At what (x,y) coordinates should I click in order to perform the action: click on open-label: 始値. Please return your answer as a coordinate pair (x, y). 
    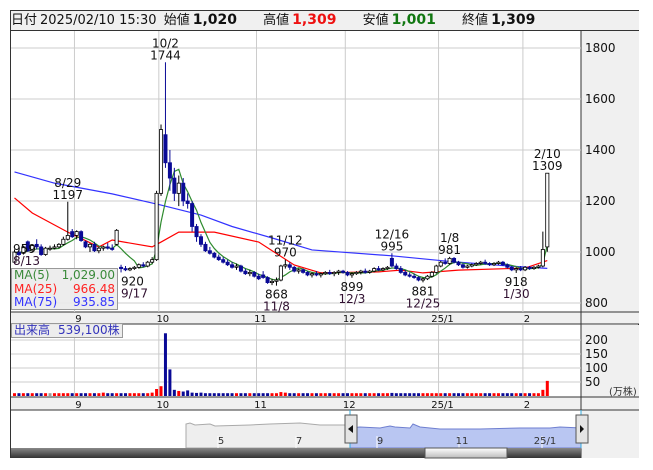
    Looking at the image, I should click on (176, 20).